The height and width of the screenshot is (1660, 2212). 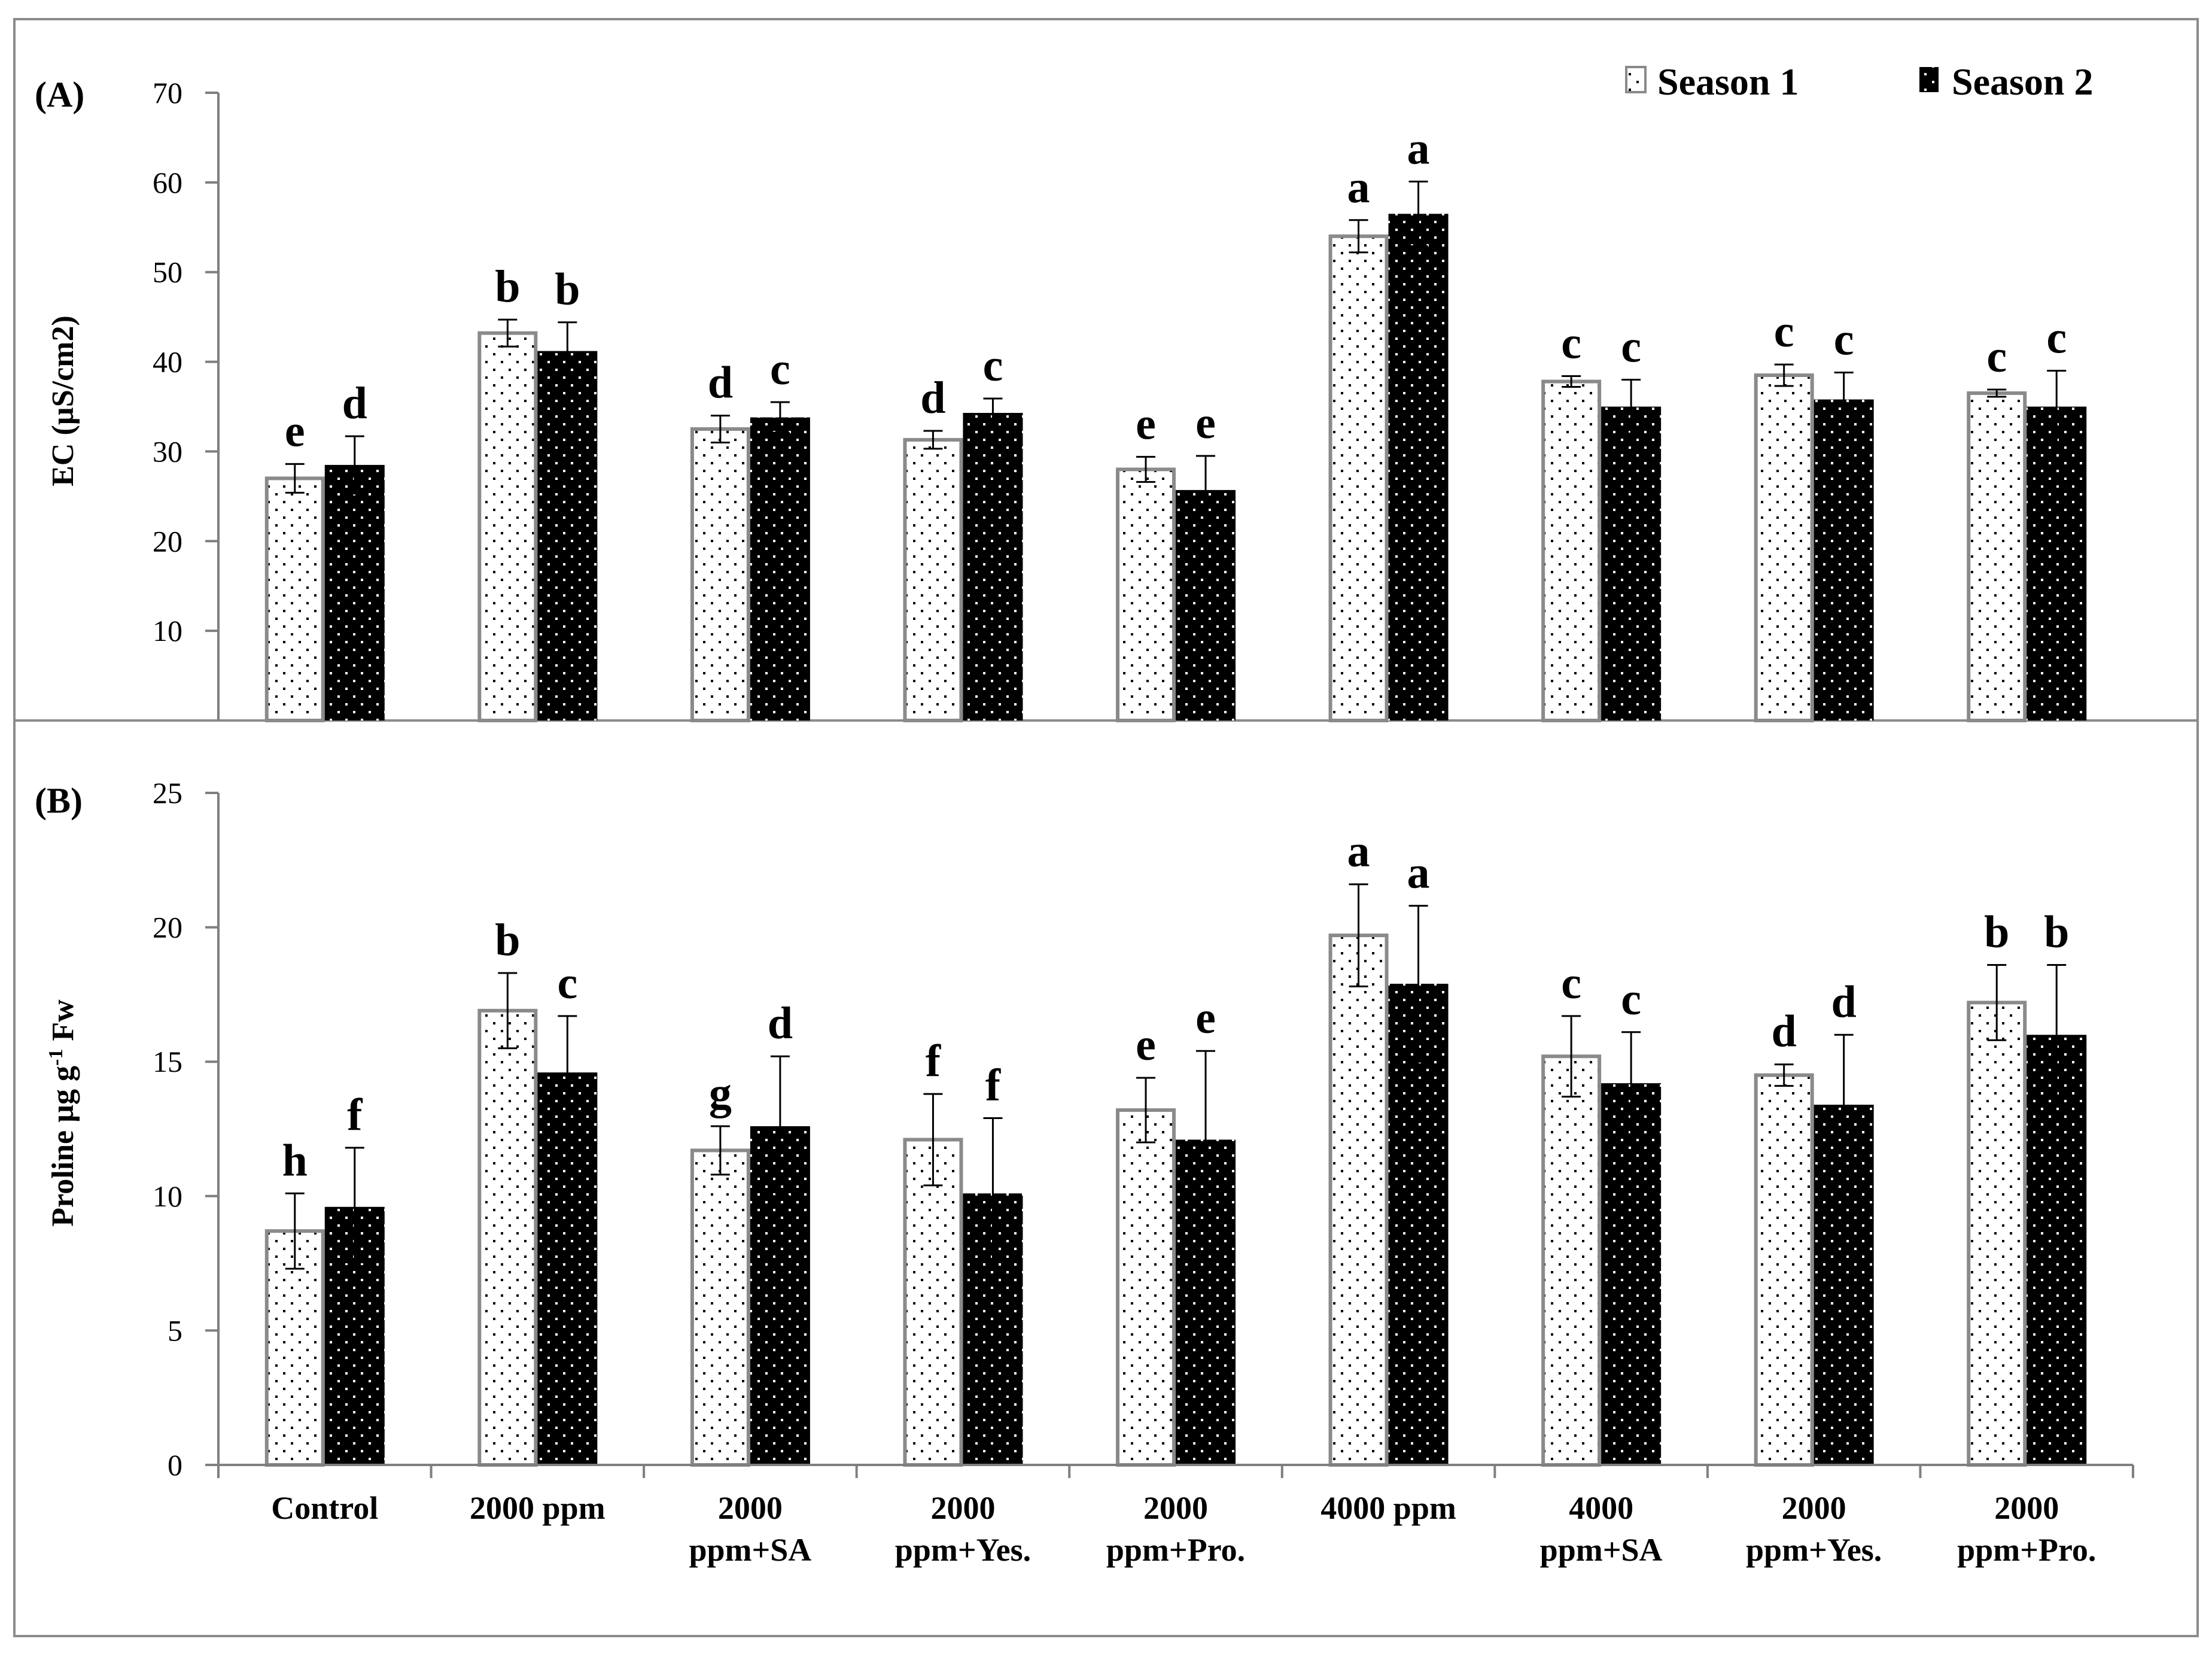 What do you see at coordinates (168, 362) in the screenshot?
I see `y-tick-label: 40` at bounding box center [168, 362].